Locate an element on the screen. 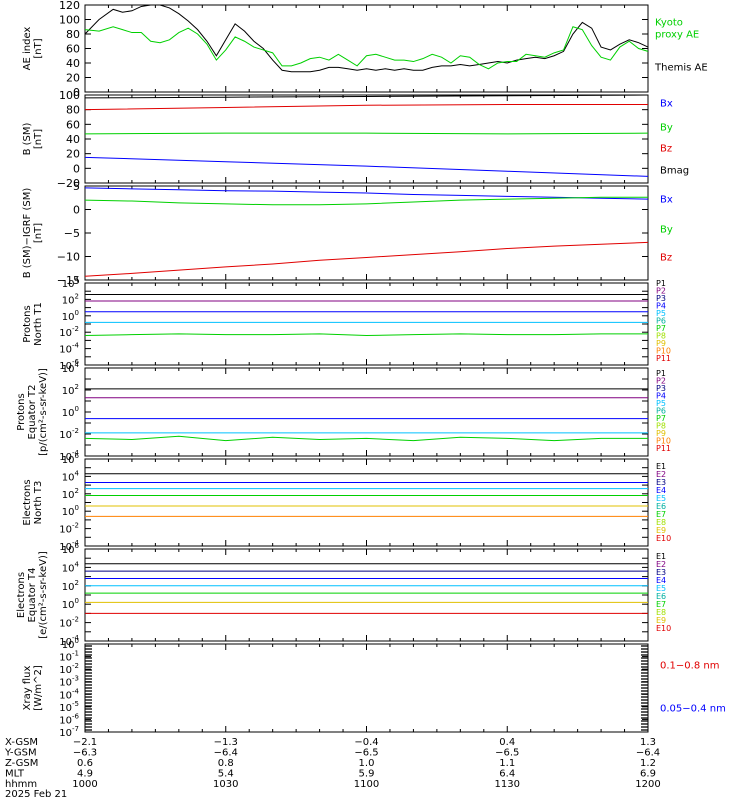 The width and height of the screenshot is (750, 800). y-tick-label: 20 is located at coordinates (73, 78).